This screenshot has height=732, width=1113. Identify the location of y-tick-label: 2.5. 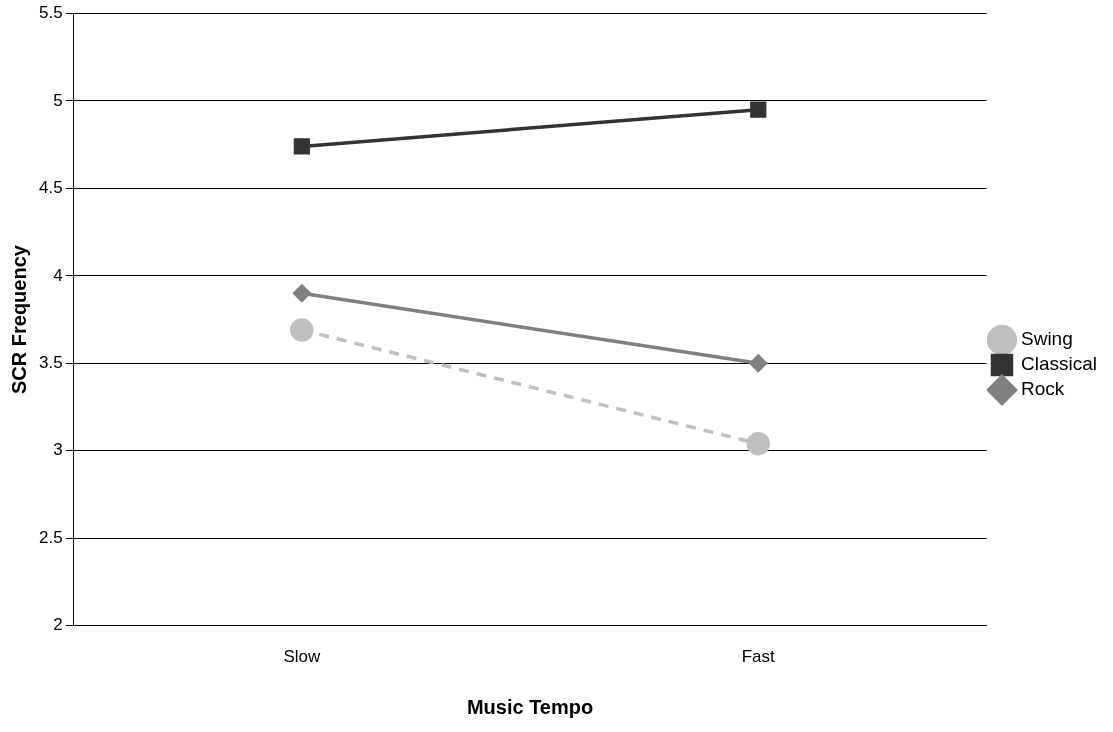
(50, 537).